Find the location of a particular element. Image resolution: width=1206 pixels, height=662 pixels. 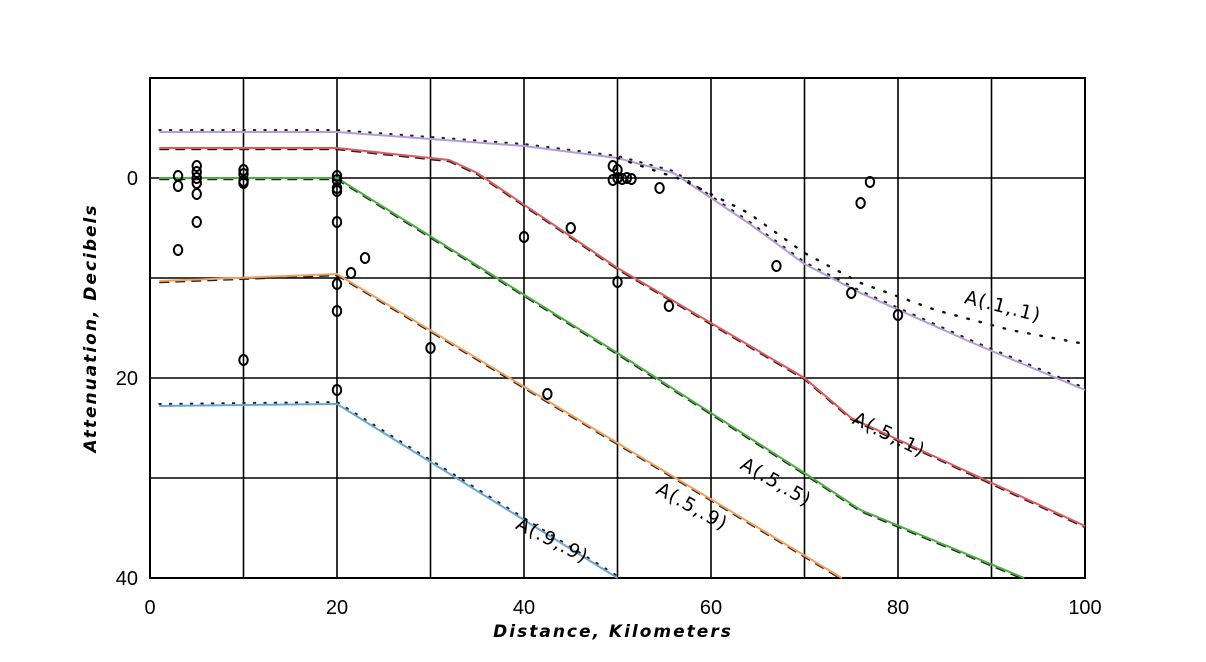

y-tick-label: 20 is located at coordinates (127, 379).